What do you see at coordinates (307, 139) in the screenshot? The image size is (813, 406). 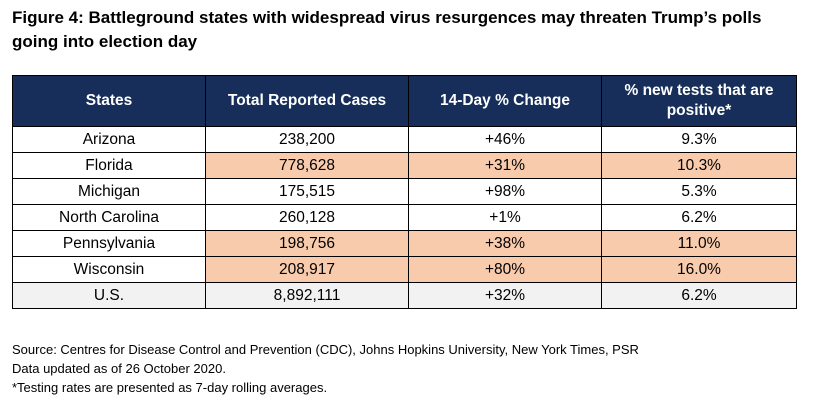 I see `cell-total-cases: 238,200` at bounding box center [307, 139].